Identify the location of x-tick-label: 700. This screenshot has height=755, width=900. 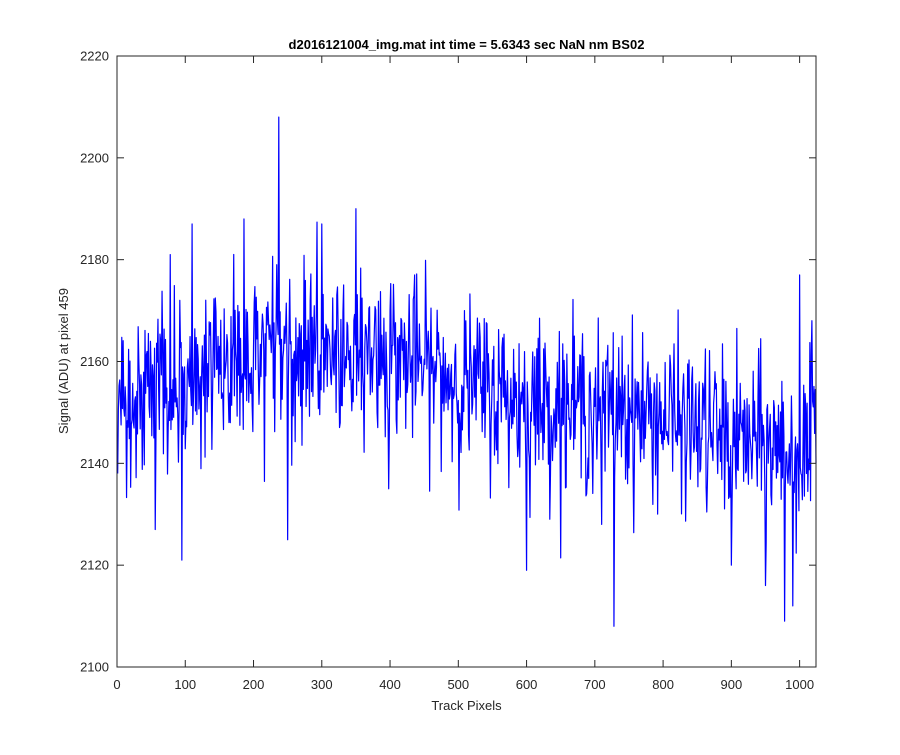
(595, 684).